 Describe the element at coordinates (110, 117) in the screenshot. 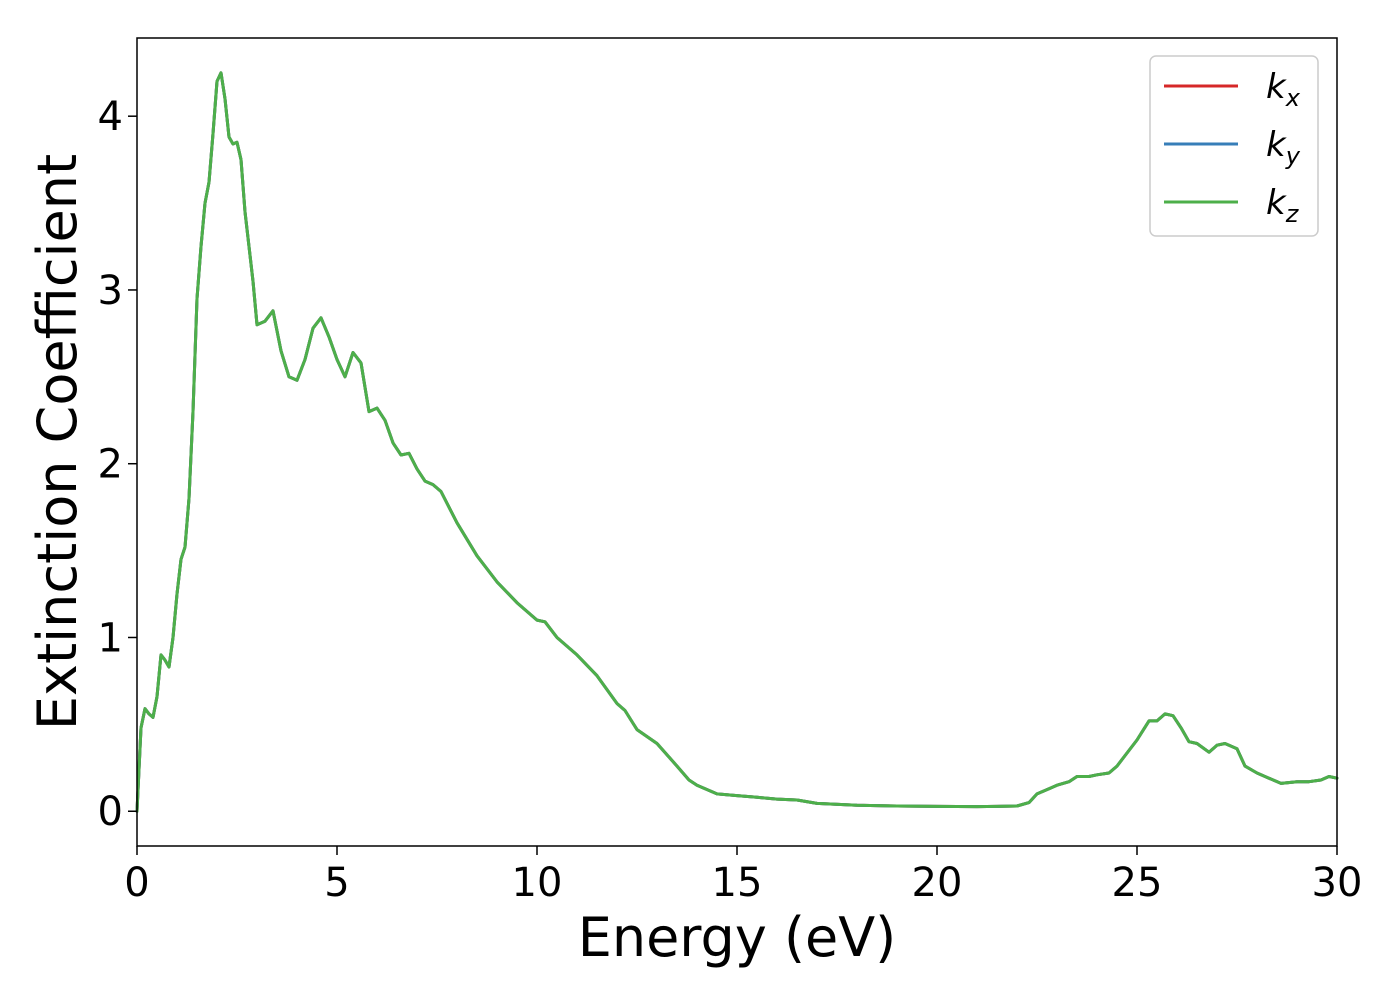

I see `y-tick-label: 4` at that location.